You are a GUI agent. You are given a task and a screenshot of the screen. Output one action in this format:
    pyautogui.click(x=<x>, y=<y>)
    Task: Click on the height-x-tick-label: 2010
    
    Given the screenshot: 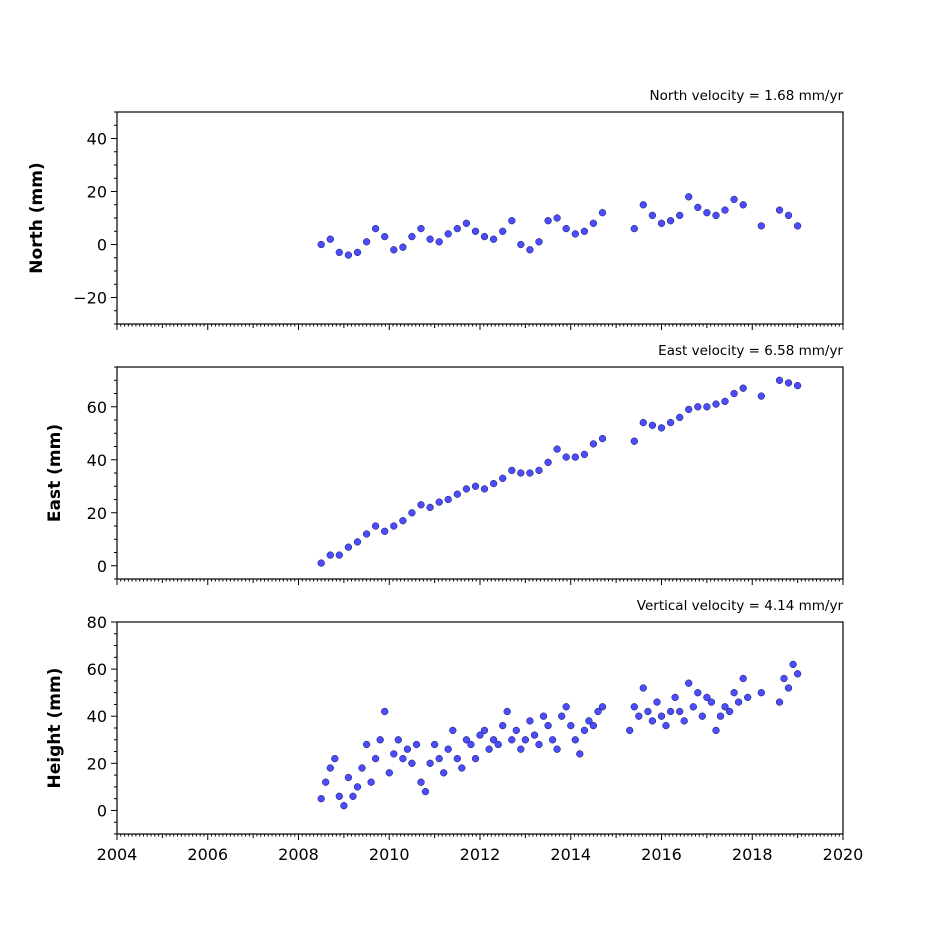 What is the action you would take?
    pyautogui.click(x=389, y=854)
    